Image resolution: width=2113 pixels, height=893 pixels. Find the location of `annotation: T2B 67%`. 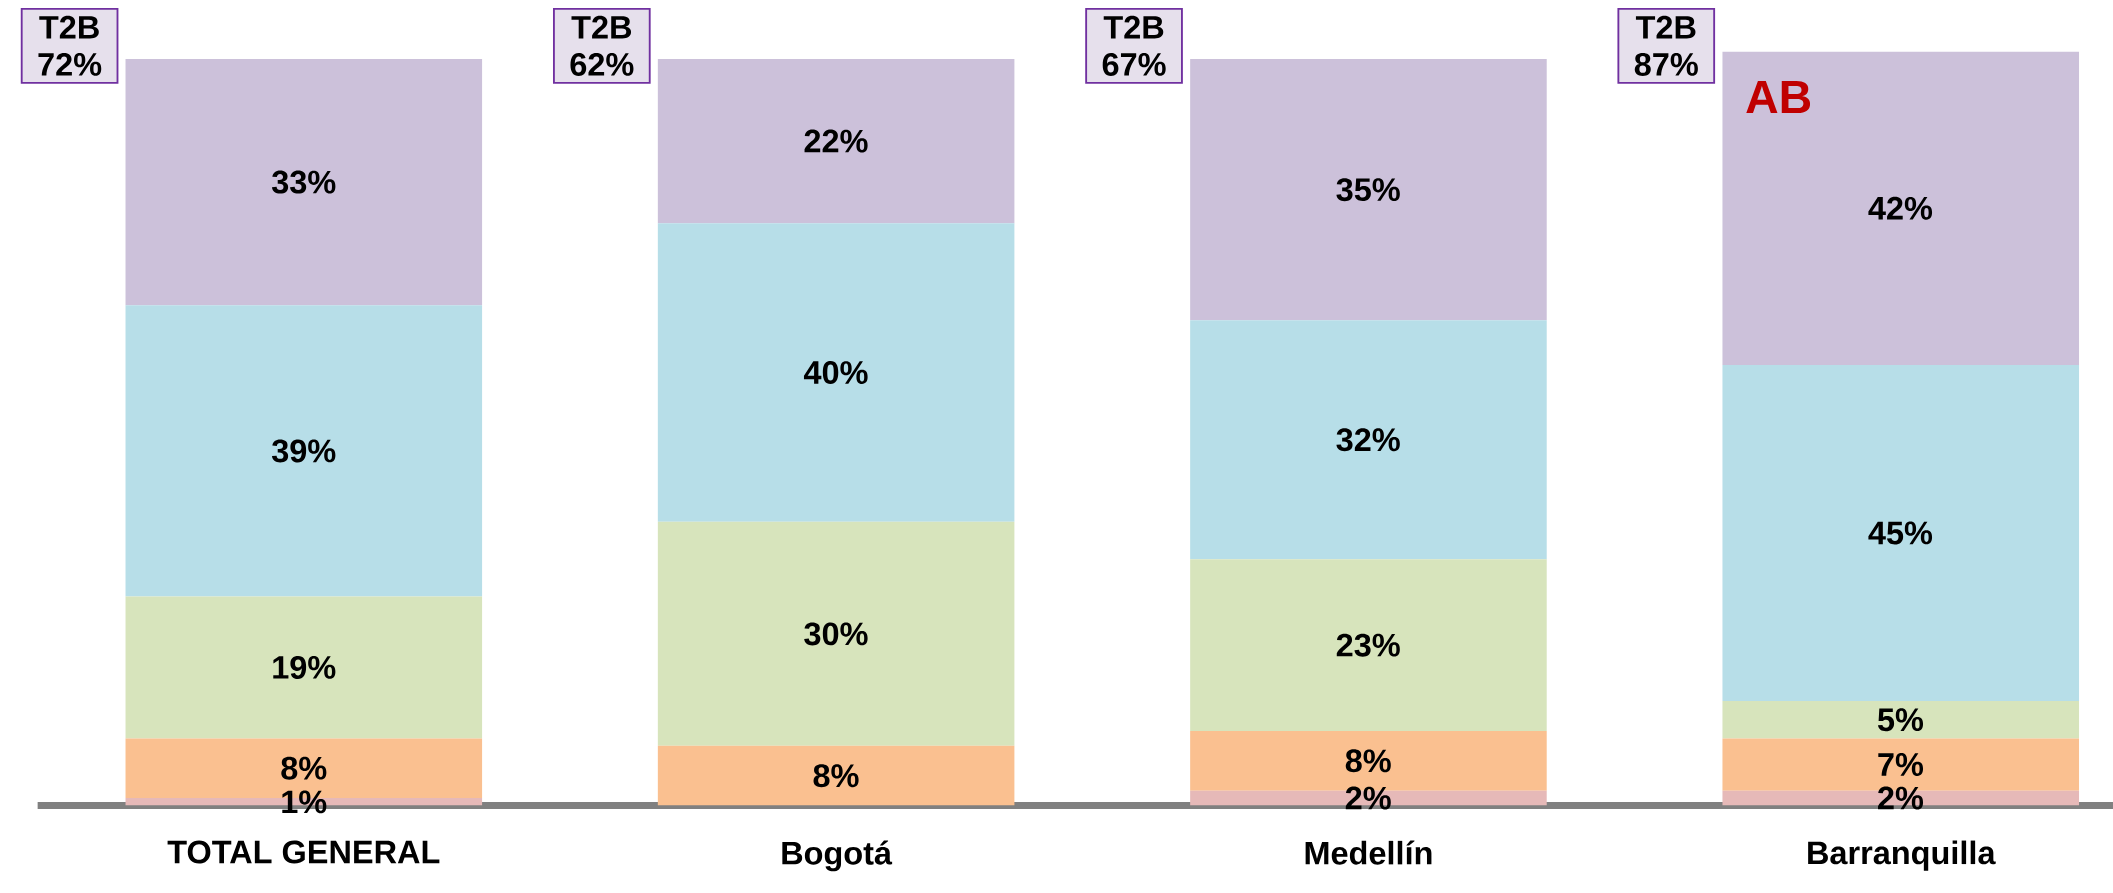

annotation: T2B 67% is located at coordinates (1134, 46).